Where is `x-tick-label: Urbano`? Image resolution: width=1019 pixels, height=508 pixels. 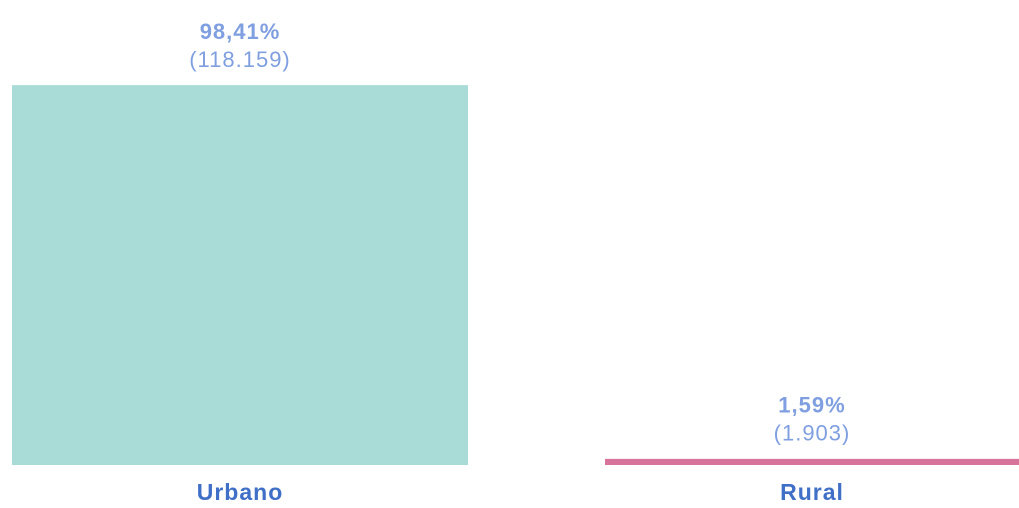 x-tick-label: Urbano is located at coordinates (240, 492).